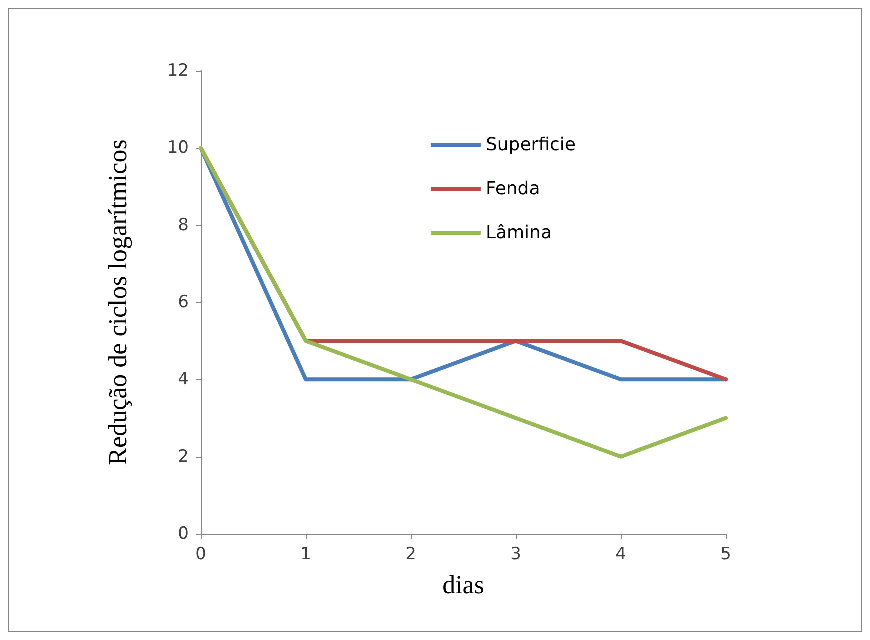  Describe the element at coordinates (178, 71) in the screenshot. I see `y-tick-label: 12` at that location.